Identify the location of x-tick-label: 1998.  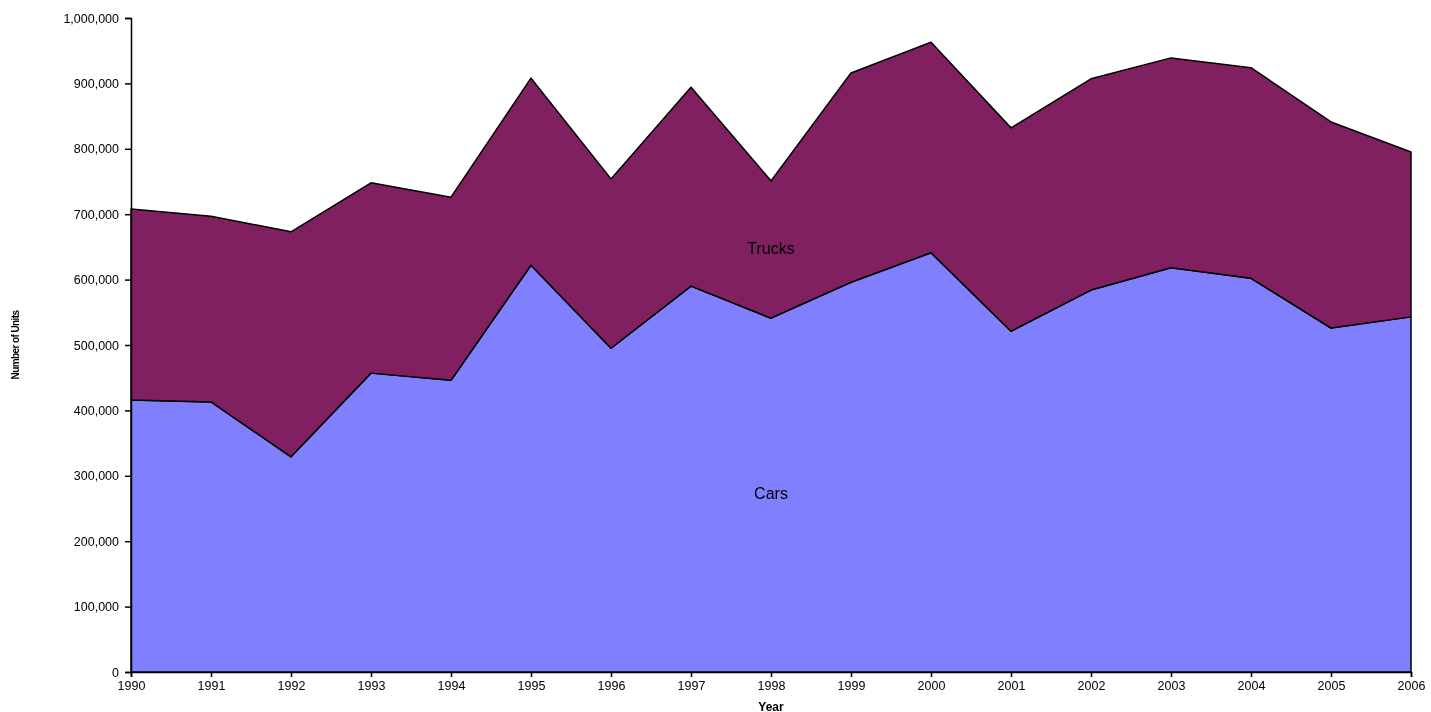
(771, 685).